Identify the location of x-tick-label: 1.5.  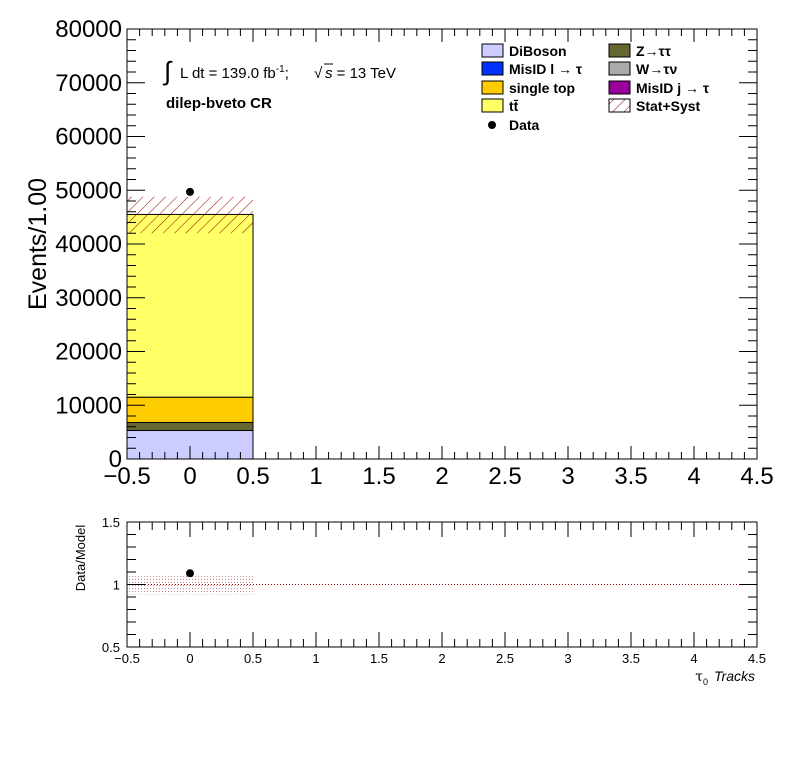
(378, 476).